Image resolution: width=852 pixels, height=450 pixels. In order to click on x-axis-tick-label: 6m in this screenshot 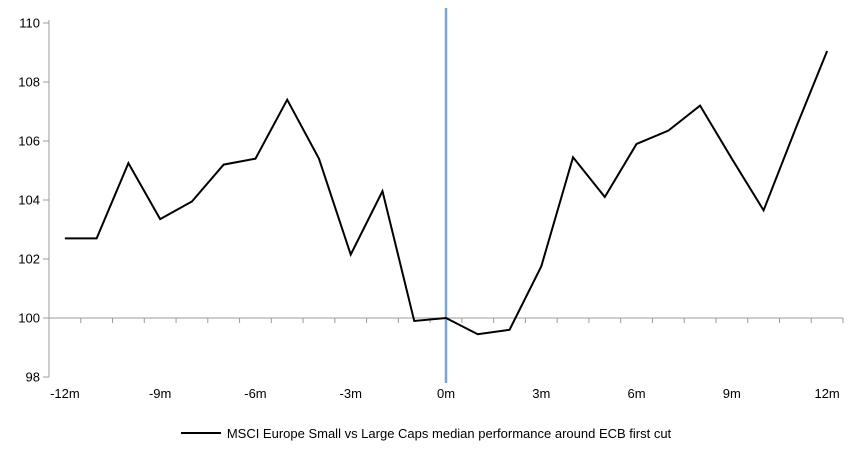, I will do `click(637, 393)`.